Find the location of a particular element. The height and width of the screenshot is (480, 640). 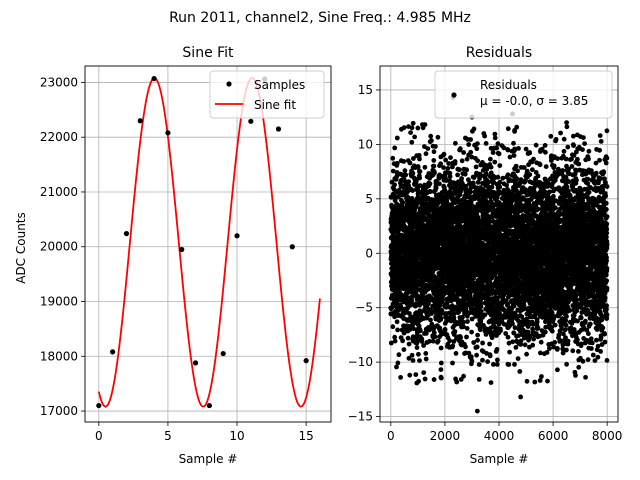

sine-fit-ytick-label: 17000 is located at coordinates (59, 411).